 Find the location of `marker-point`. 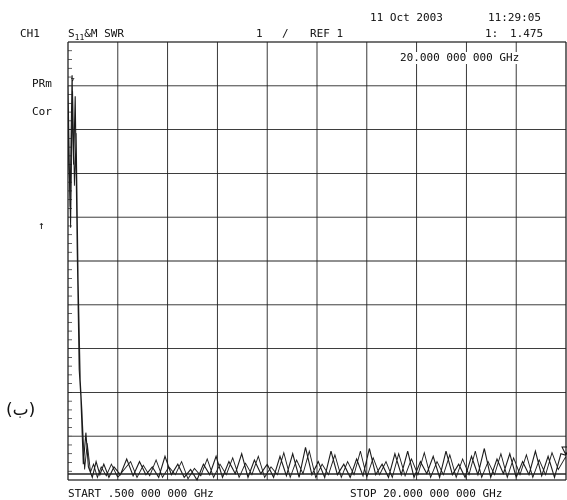

marker-point is located at coordinates (564, 451).